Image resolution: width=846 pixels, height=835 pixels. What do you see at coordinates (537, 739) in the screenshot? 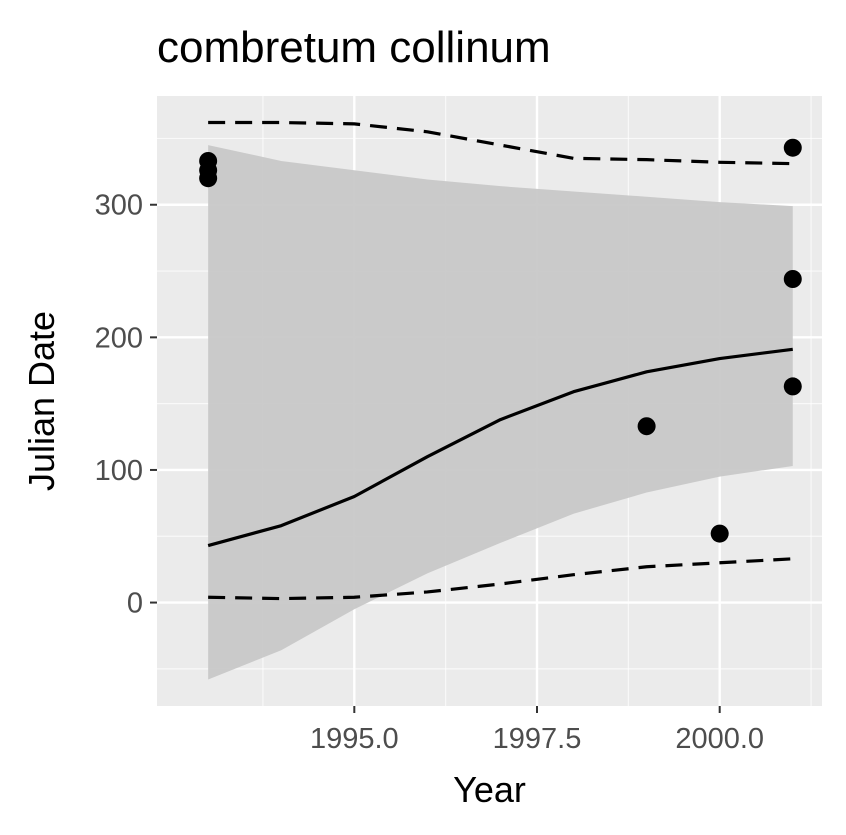
I see `x-tick-label: 1997.5` at bounding box center [537, 739].